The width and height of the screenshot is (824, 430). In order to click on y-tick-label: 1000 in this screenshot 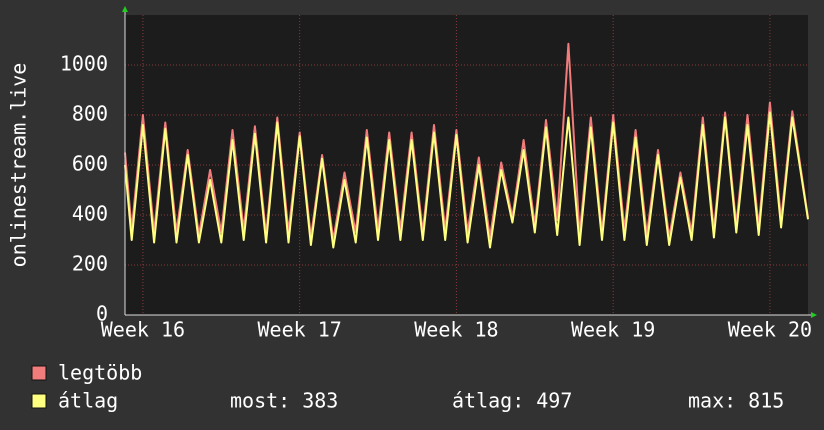, I will do `click(84, 64)`.